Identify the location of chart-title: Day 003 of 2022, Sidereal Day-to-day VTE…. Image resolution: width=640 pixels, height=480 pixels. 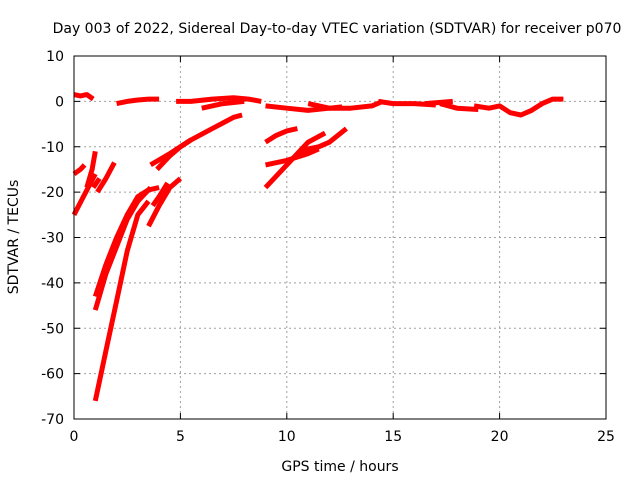
(337, 29).